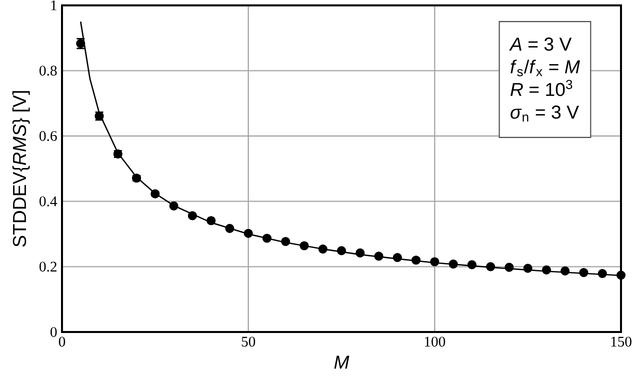 The width and height of the screenshot is (633, 380). Describe the element at coordinates (21, 169) in the screenshot. I see `y-axis-title: STDDEV{RMS} [V]` at that location.